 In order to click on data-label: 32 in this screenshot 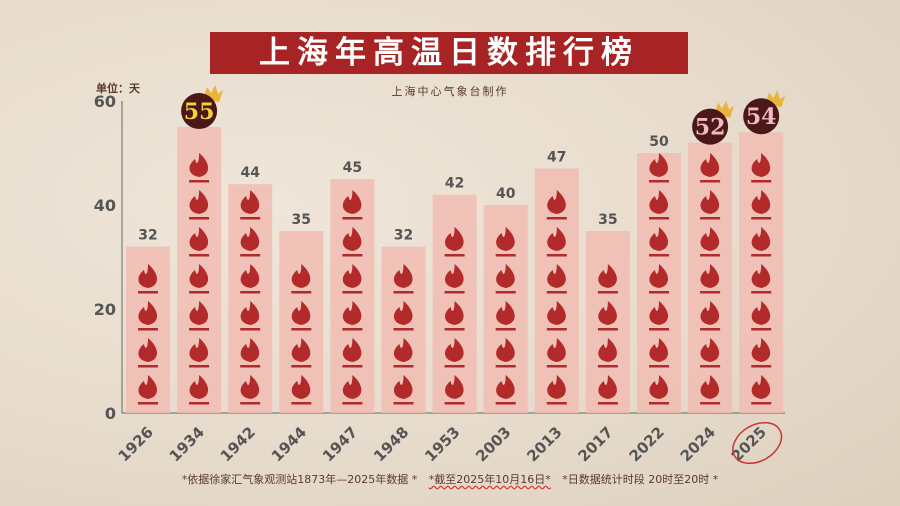, I will do `click(403, 236)`.